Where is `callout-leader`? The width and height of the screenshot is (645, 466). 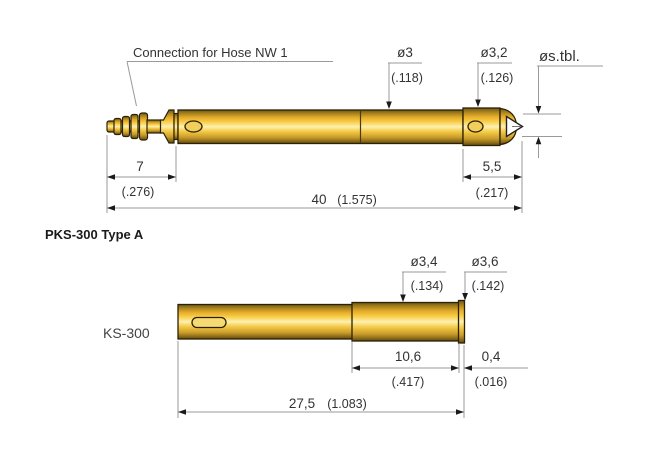
callout-leader is located at coordinates (229, 84).